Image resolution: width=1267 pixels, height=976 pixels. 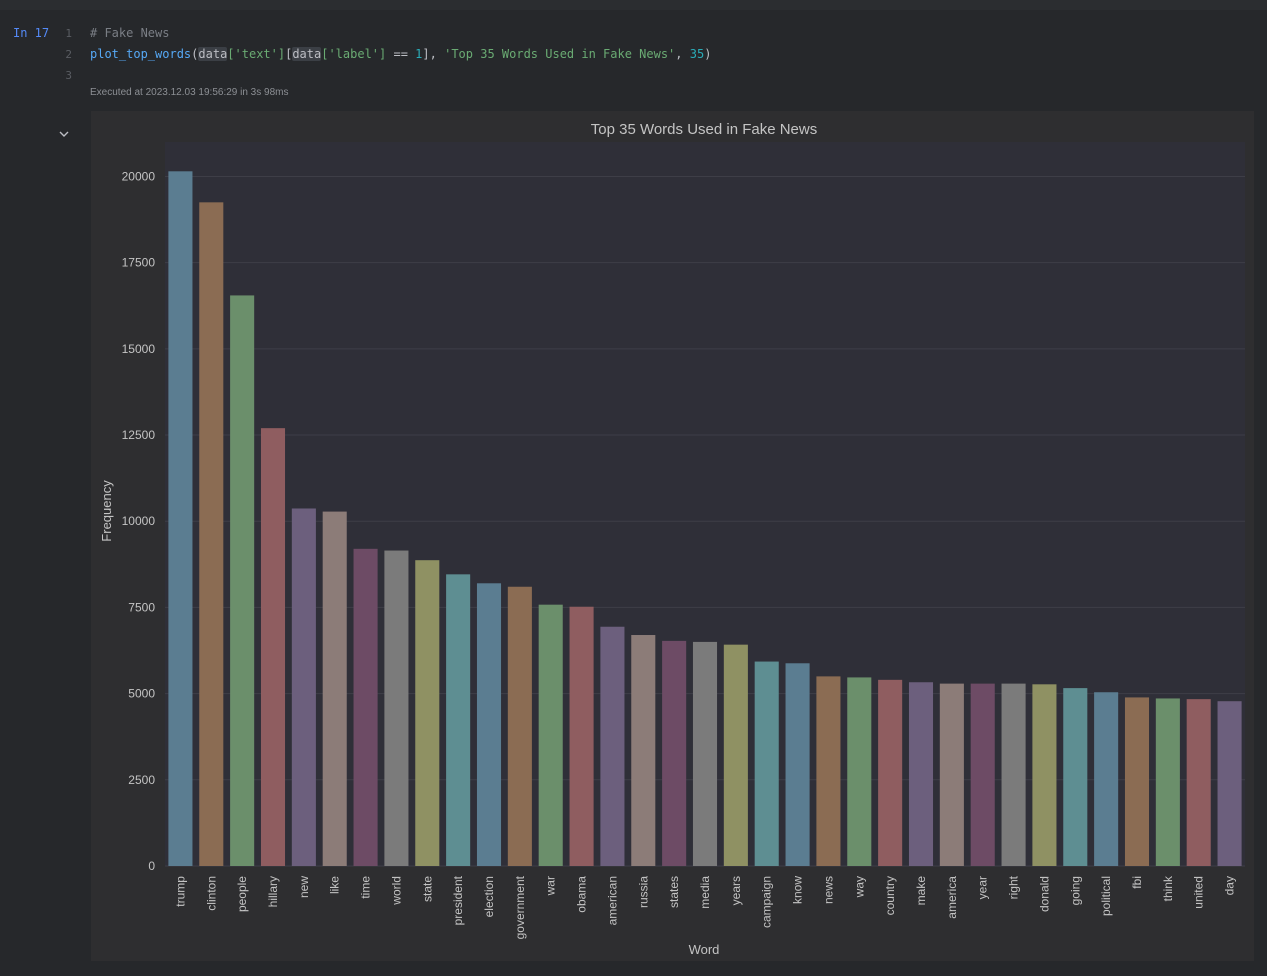 I want to click on code-line-1: # Fake News, so click(x=129, y=33).